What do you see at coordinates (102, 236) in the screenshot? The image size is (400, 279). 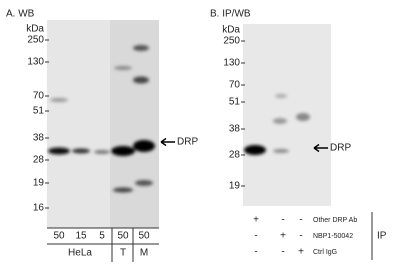 I see `lane-load: 5` at bounding box center [102, 236].